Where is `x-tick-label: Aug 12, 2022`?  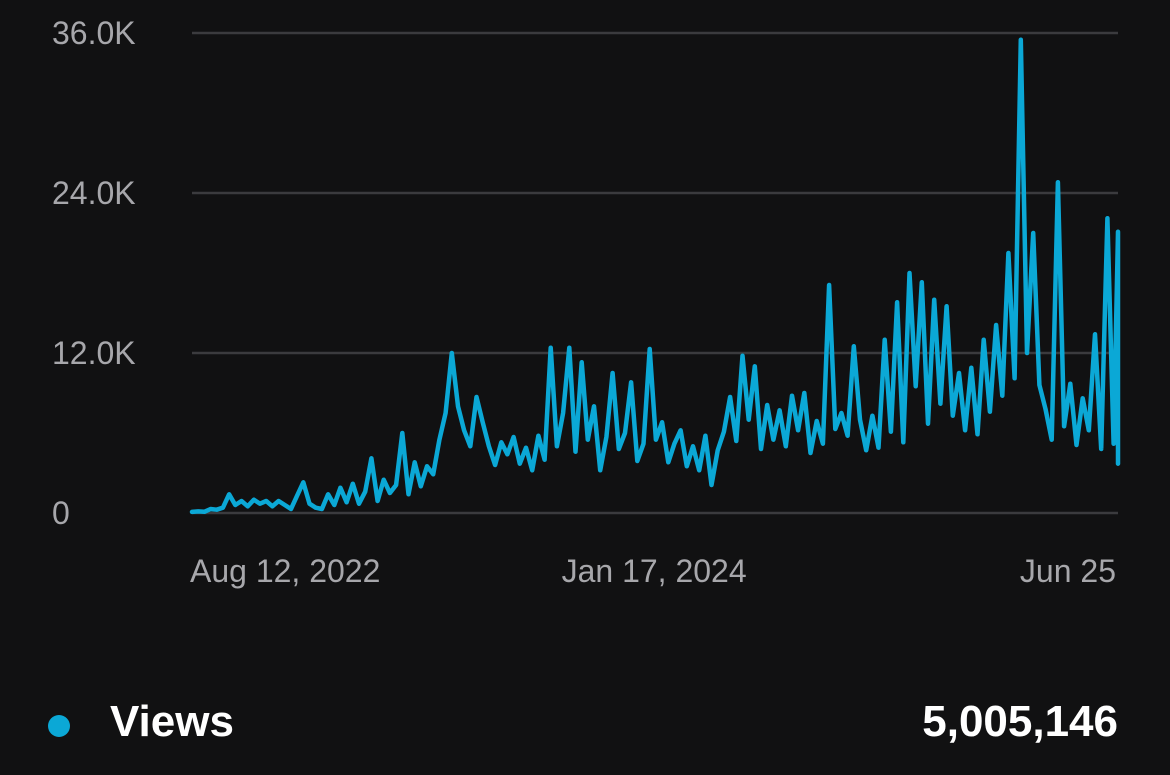
x-tick-label: Aug 12, 2022 is located at coordinates (285, 571).